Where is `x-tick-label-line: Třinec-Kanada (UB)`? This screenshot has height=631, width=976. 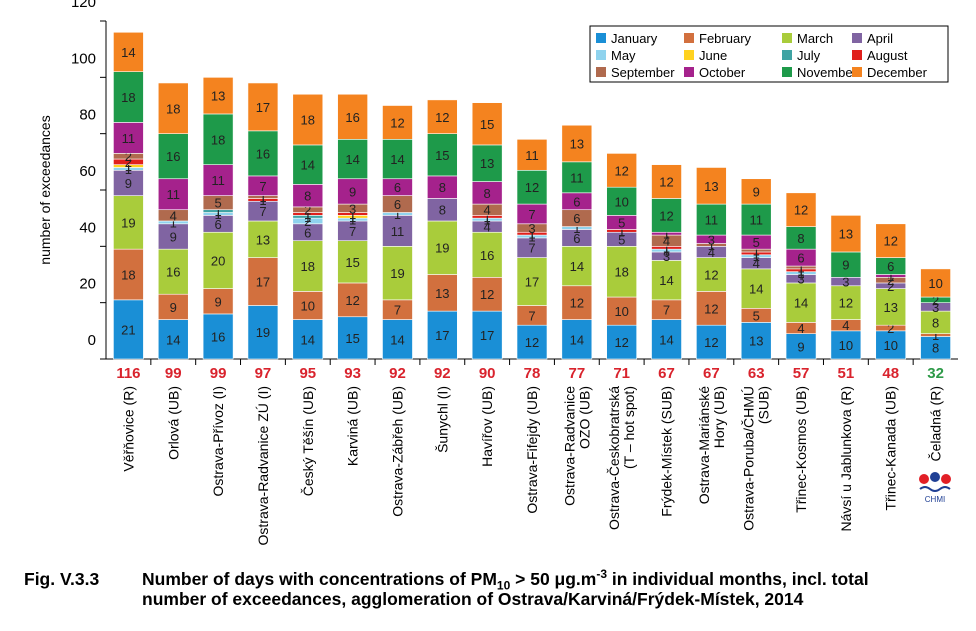
x-tick-label-line: Třinec-Kanada (UB) is located at coordinates (891, 448).